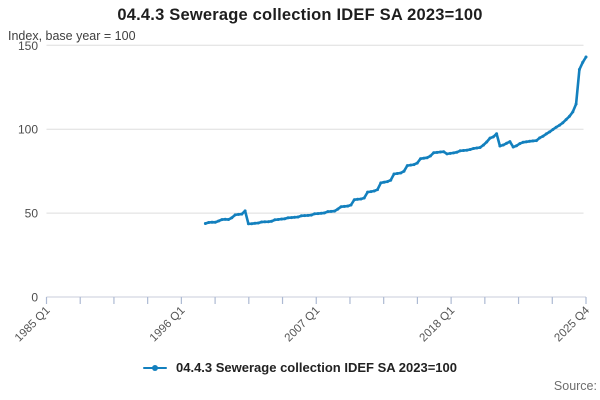  I want to click on x-tick-label: 2007 Q1, so click(303, 325).